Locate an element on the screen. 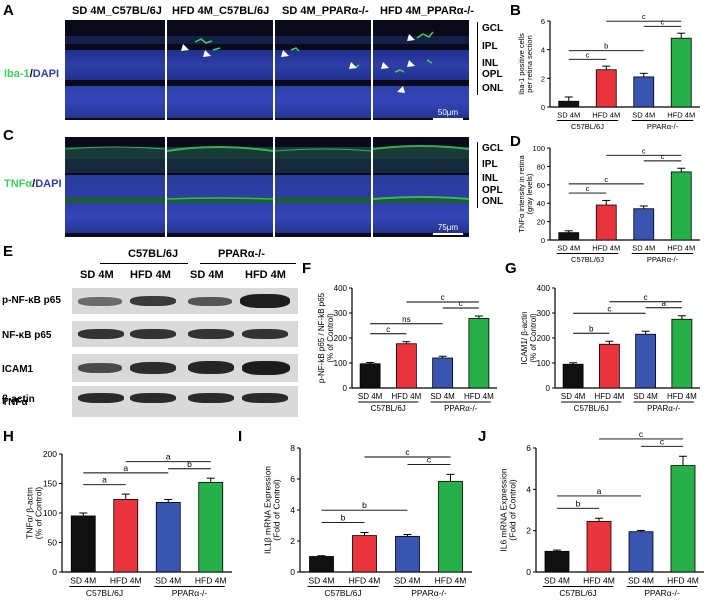  layer-label: OPL is located at coordinates (492, 190).